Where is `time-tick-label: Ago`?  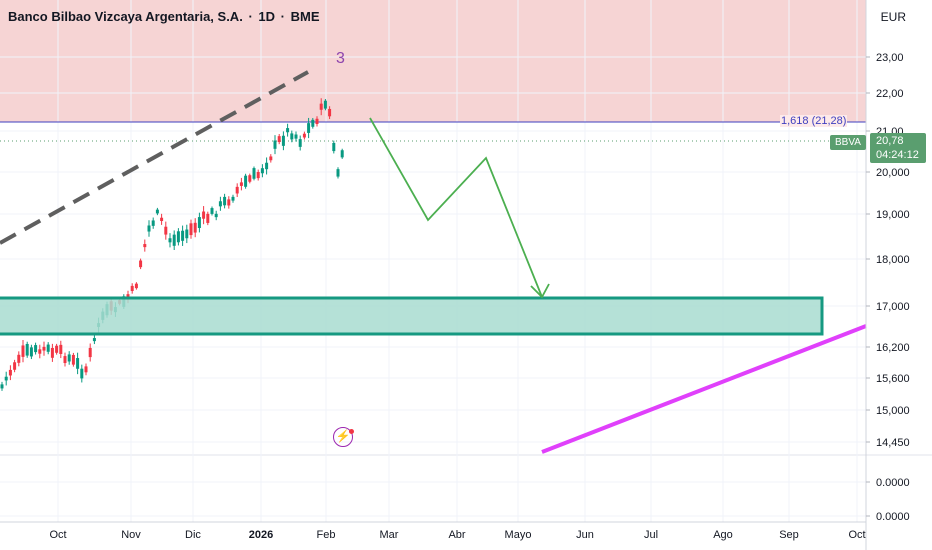 time-tick-label: Ago is located at coordinates (723, 535).